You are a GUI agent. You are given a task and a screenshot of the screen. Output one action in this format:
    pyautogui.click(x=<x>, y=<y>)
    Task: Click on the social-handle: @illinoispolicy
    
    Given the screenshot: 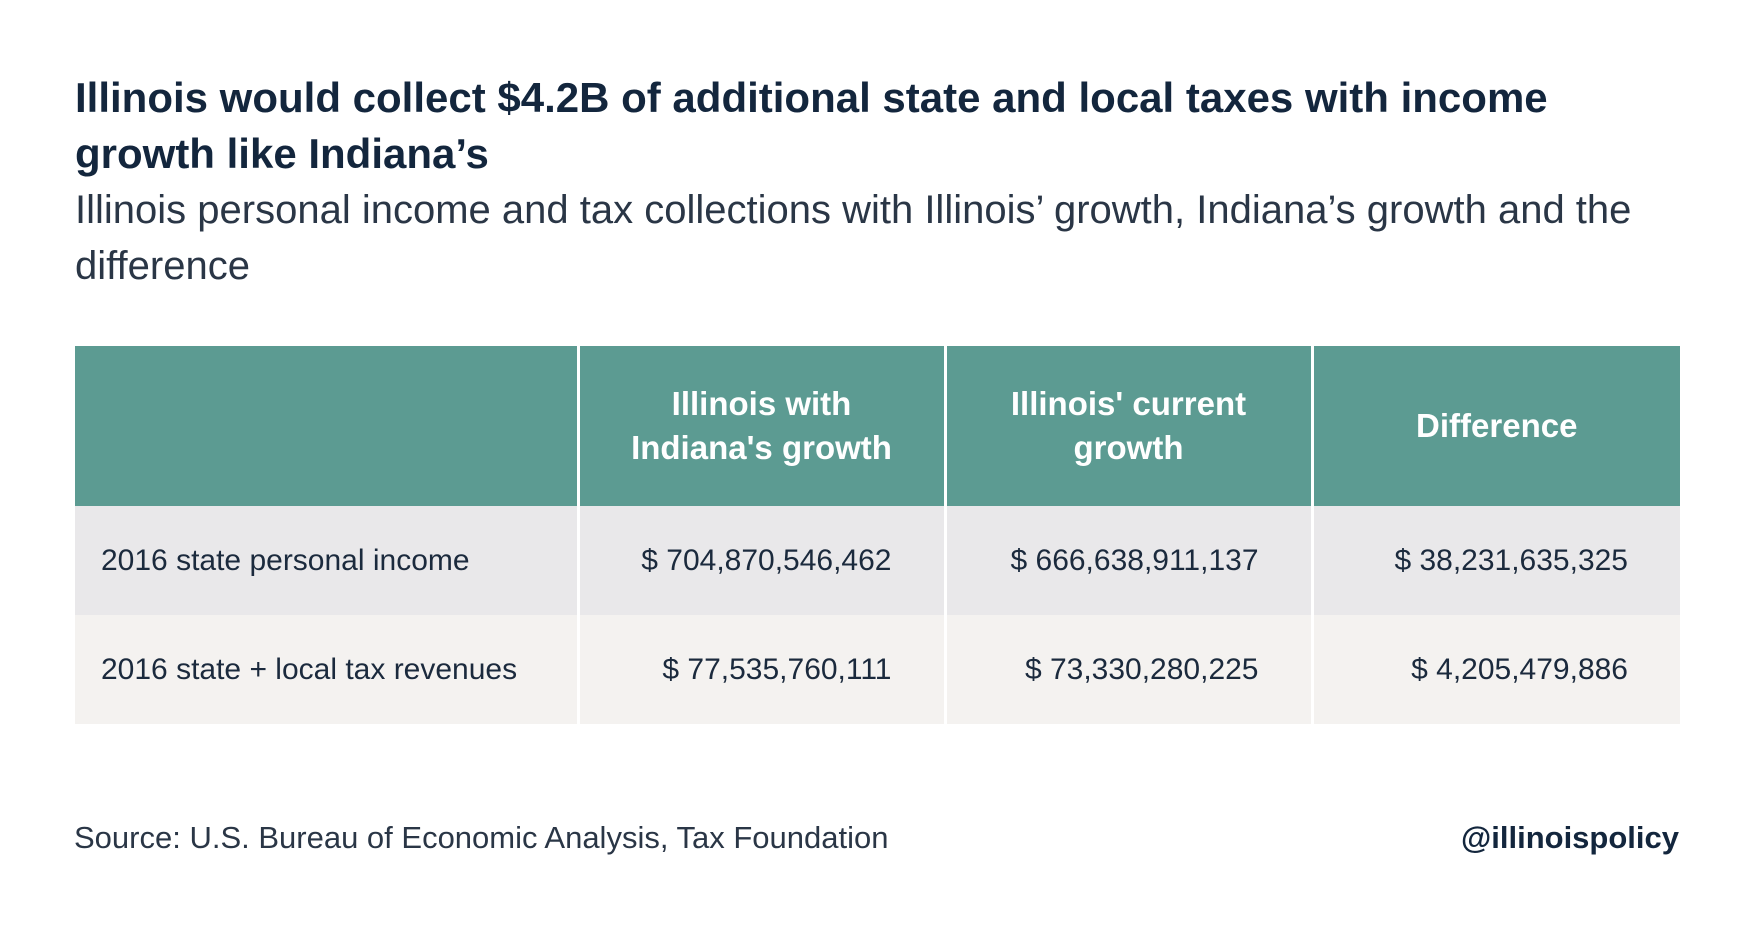 What is the action you would take?
    pyautogui.click(x=1570, y=837)
    